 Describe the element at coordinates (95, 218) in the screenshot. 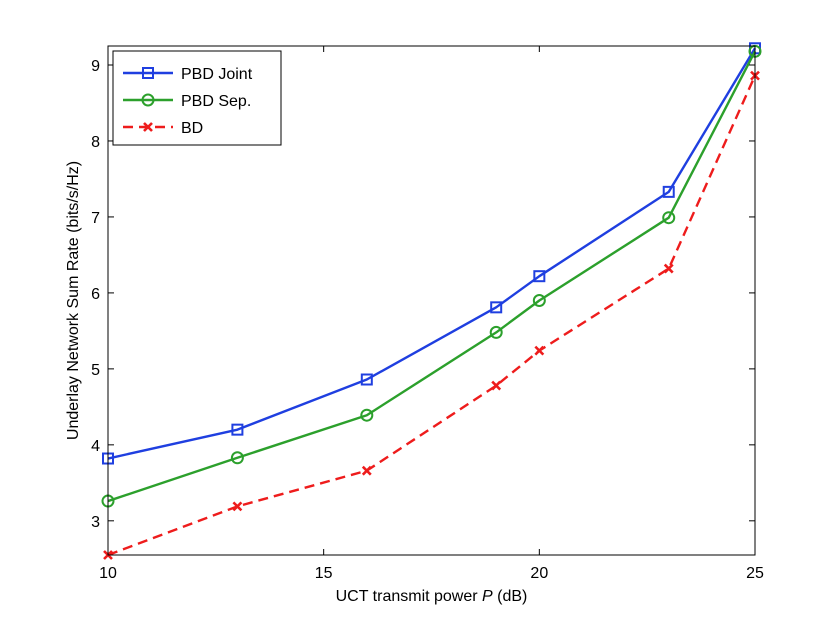

I see `y-tick-label: 7` at that location.